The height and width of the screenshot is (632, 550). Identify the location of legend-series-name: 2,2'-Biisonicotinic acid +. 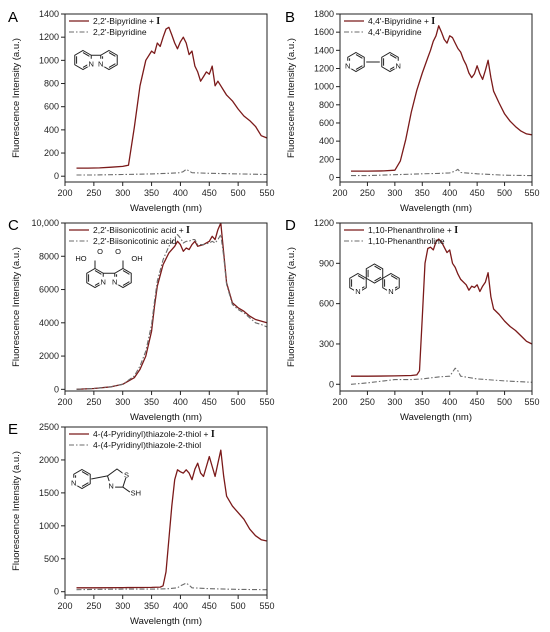
(139, 230).